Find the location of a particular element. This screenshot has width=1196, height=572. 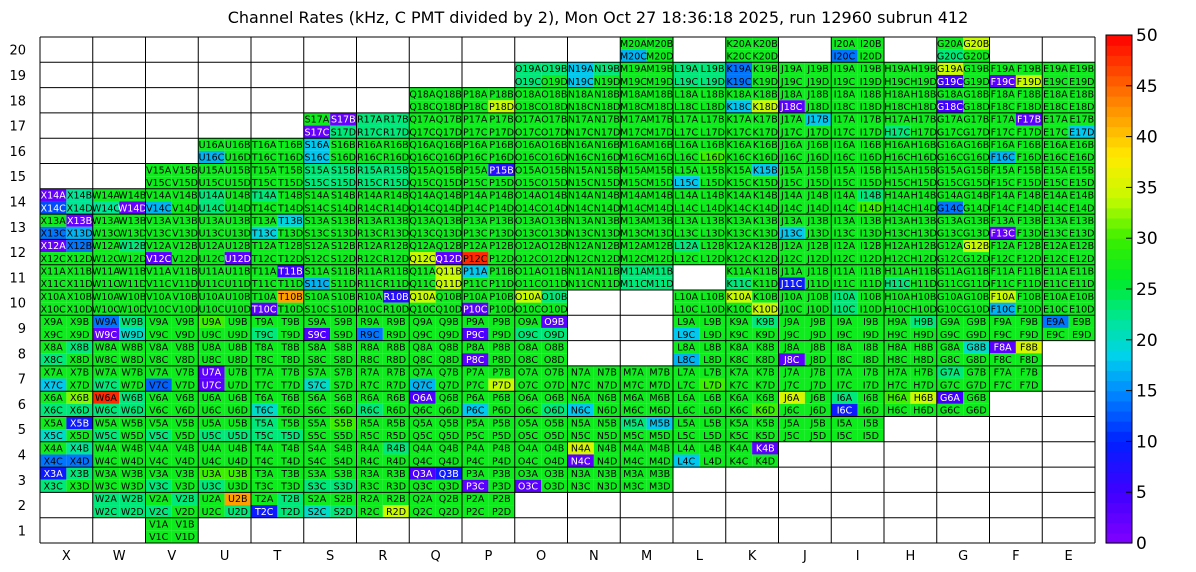

channel-label-N16C: N16C is located at coordinates (581, 158).